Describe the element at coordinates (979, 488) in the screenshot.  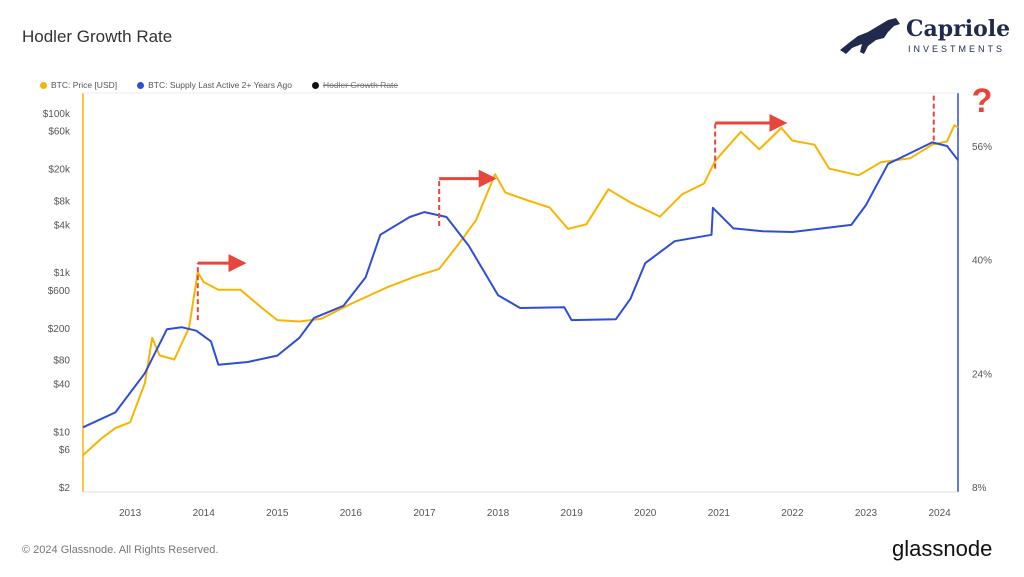
I see `y-right-tick-label: 8%` at that location.